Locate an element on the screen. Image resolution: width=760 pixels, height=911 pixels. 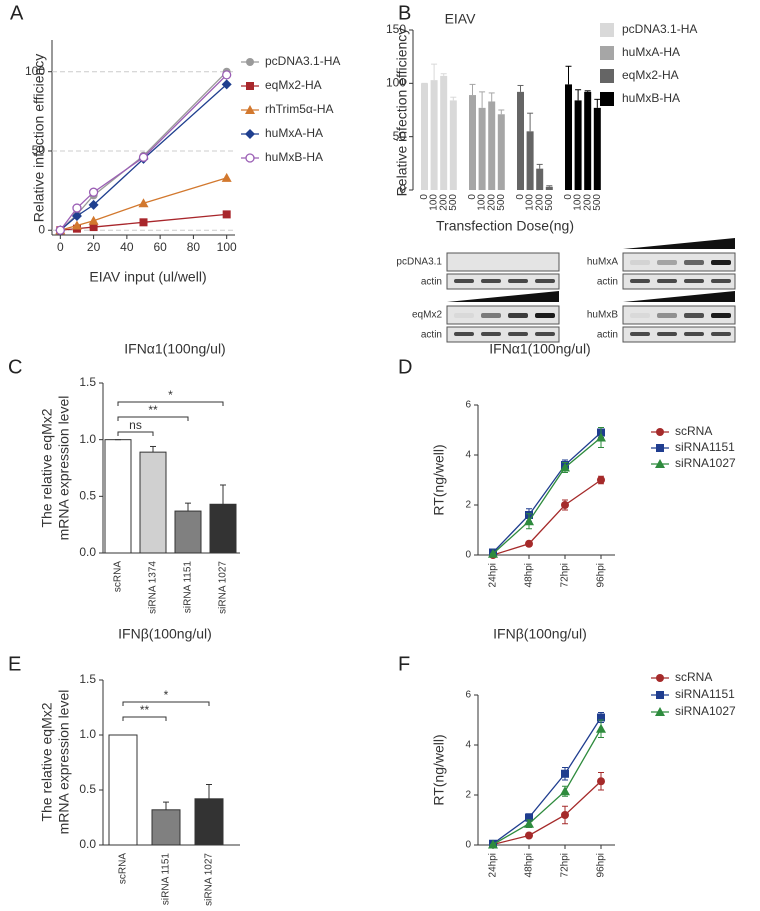
x-tick-label: 24hpi is located at coordinates (493, 865).